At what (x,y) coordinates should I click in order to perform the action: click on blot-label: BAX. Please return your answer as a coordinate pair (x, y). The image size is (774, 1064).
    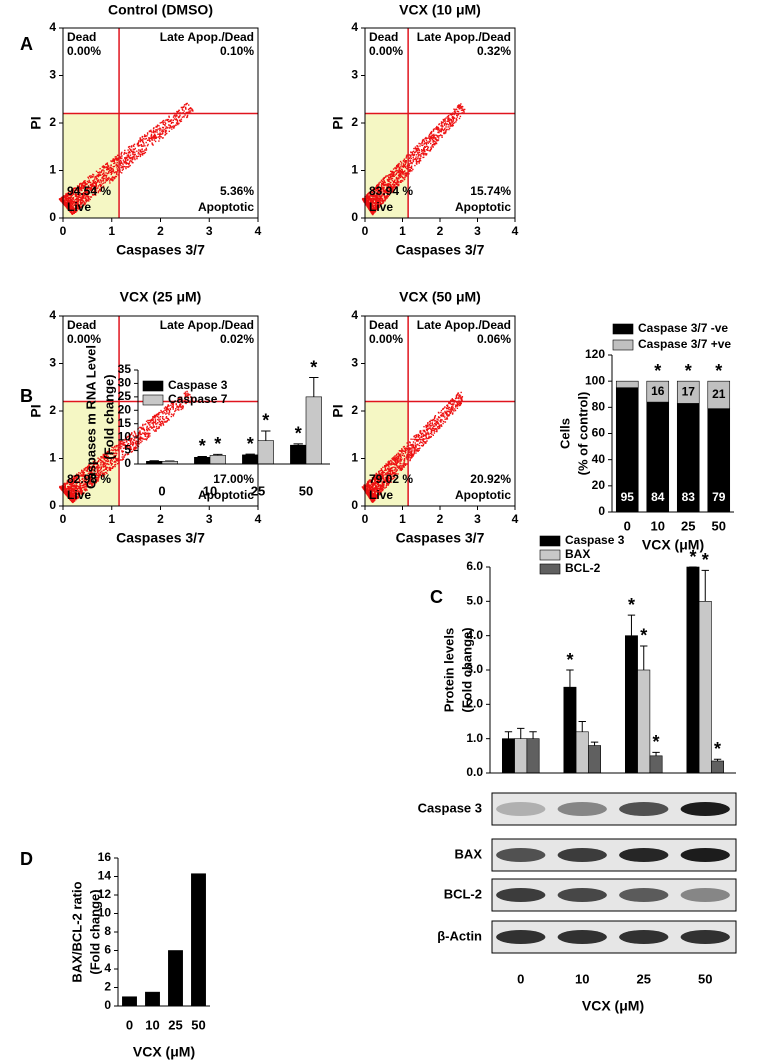
    Looking at the image, I should click on (469, 853).